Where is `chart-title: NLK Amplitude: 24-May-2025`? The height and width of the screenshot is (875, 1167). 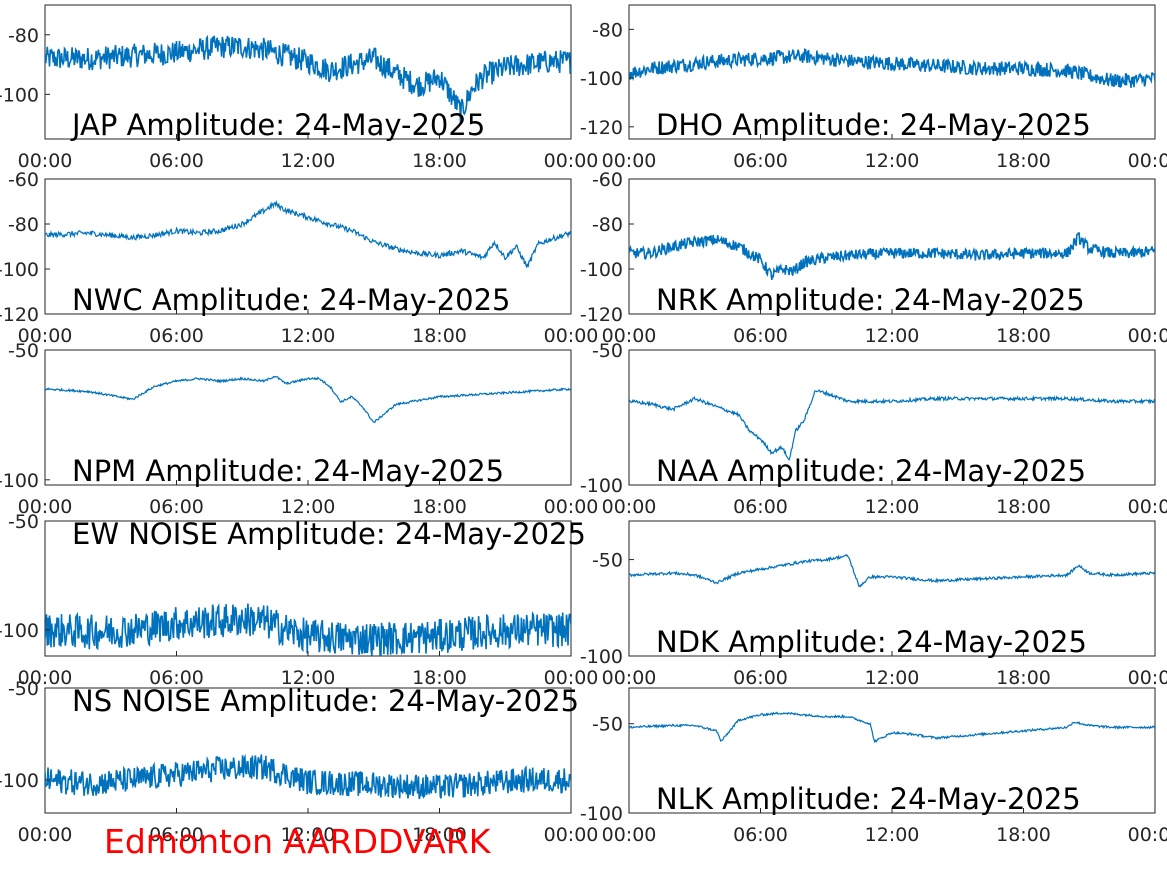 chart-title: NLK Amplitude: 24-May-2025 is located at coordinates (868, 799).